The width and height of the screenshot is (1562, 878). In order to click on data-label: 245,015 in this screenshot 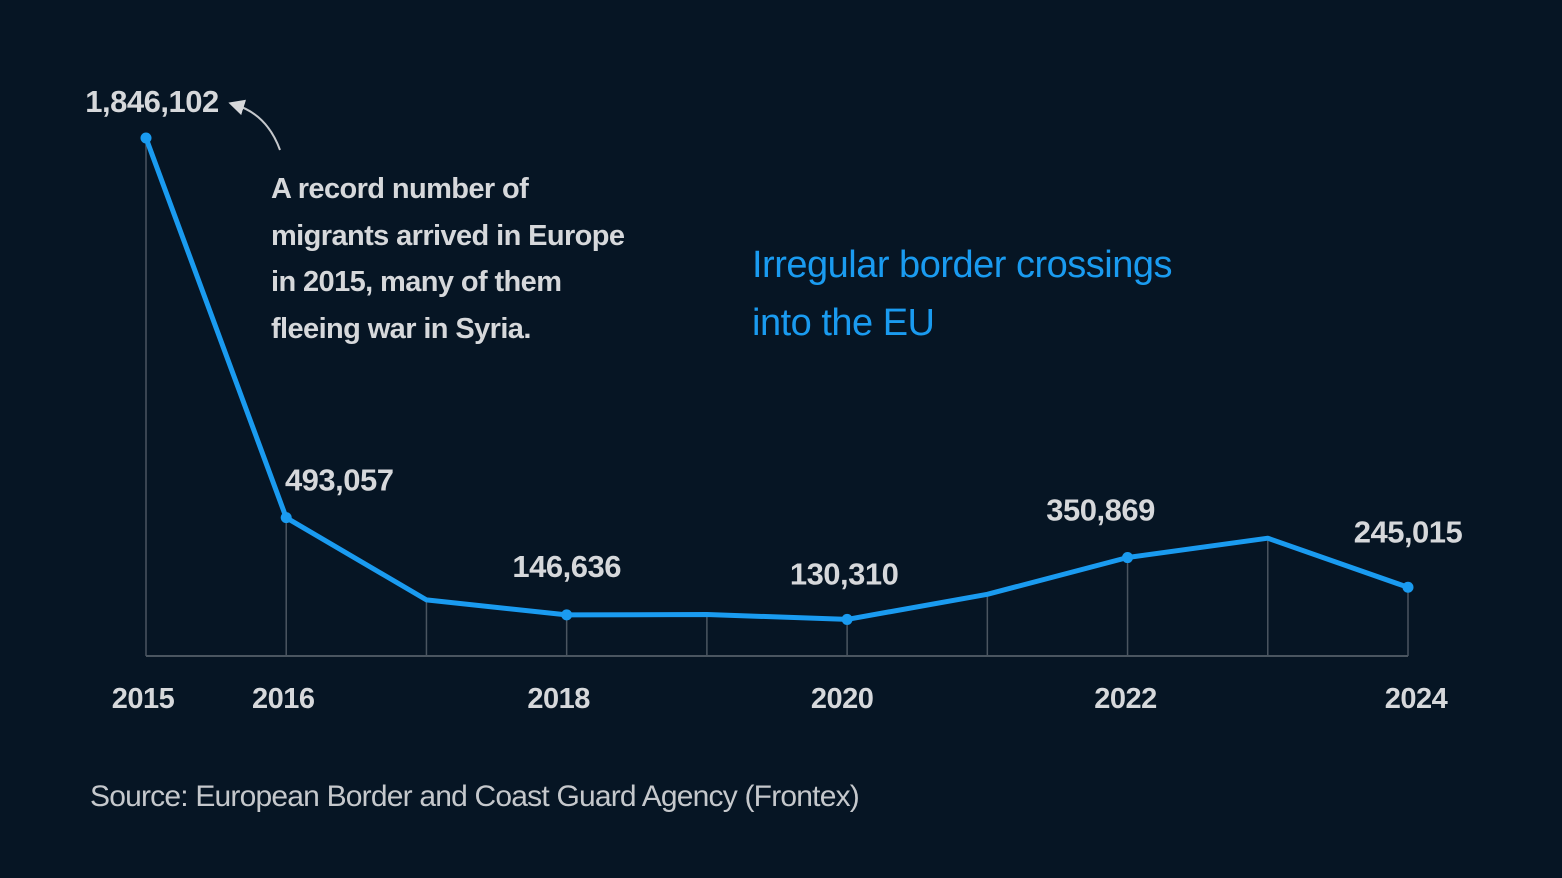, I will do `click(1408, 531)`.